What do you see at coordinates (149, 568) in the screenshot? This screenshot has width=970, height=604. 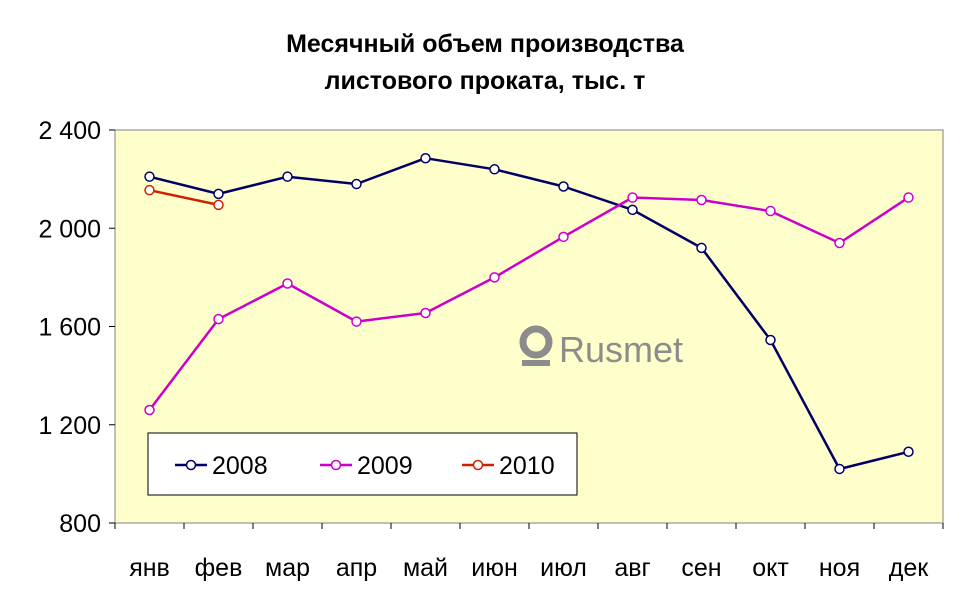 I see `x-tick-label: янв` at bounding box center [149, 568].